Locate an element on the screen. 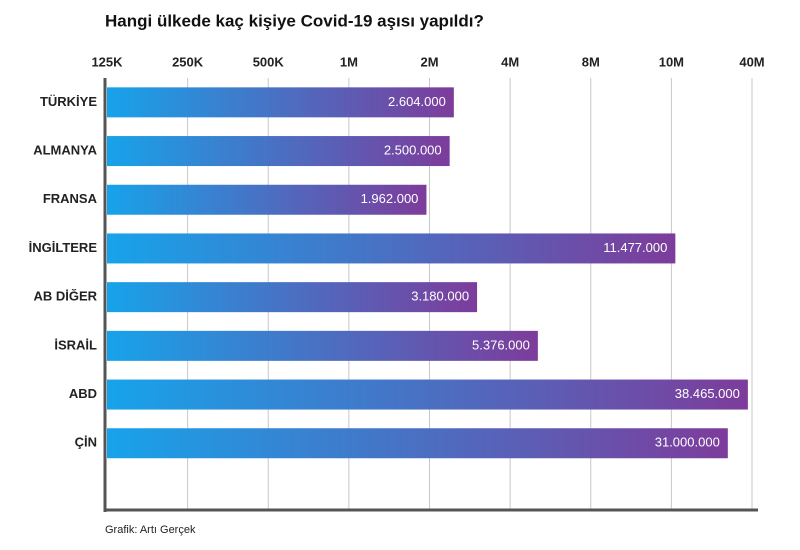 This screenshot has width=800, height=550. source-note: Grafik: Artı Gerçek is located at coordinates (150, 530).